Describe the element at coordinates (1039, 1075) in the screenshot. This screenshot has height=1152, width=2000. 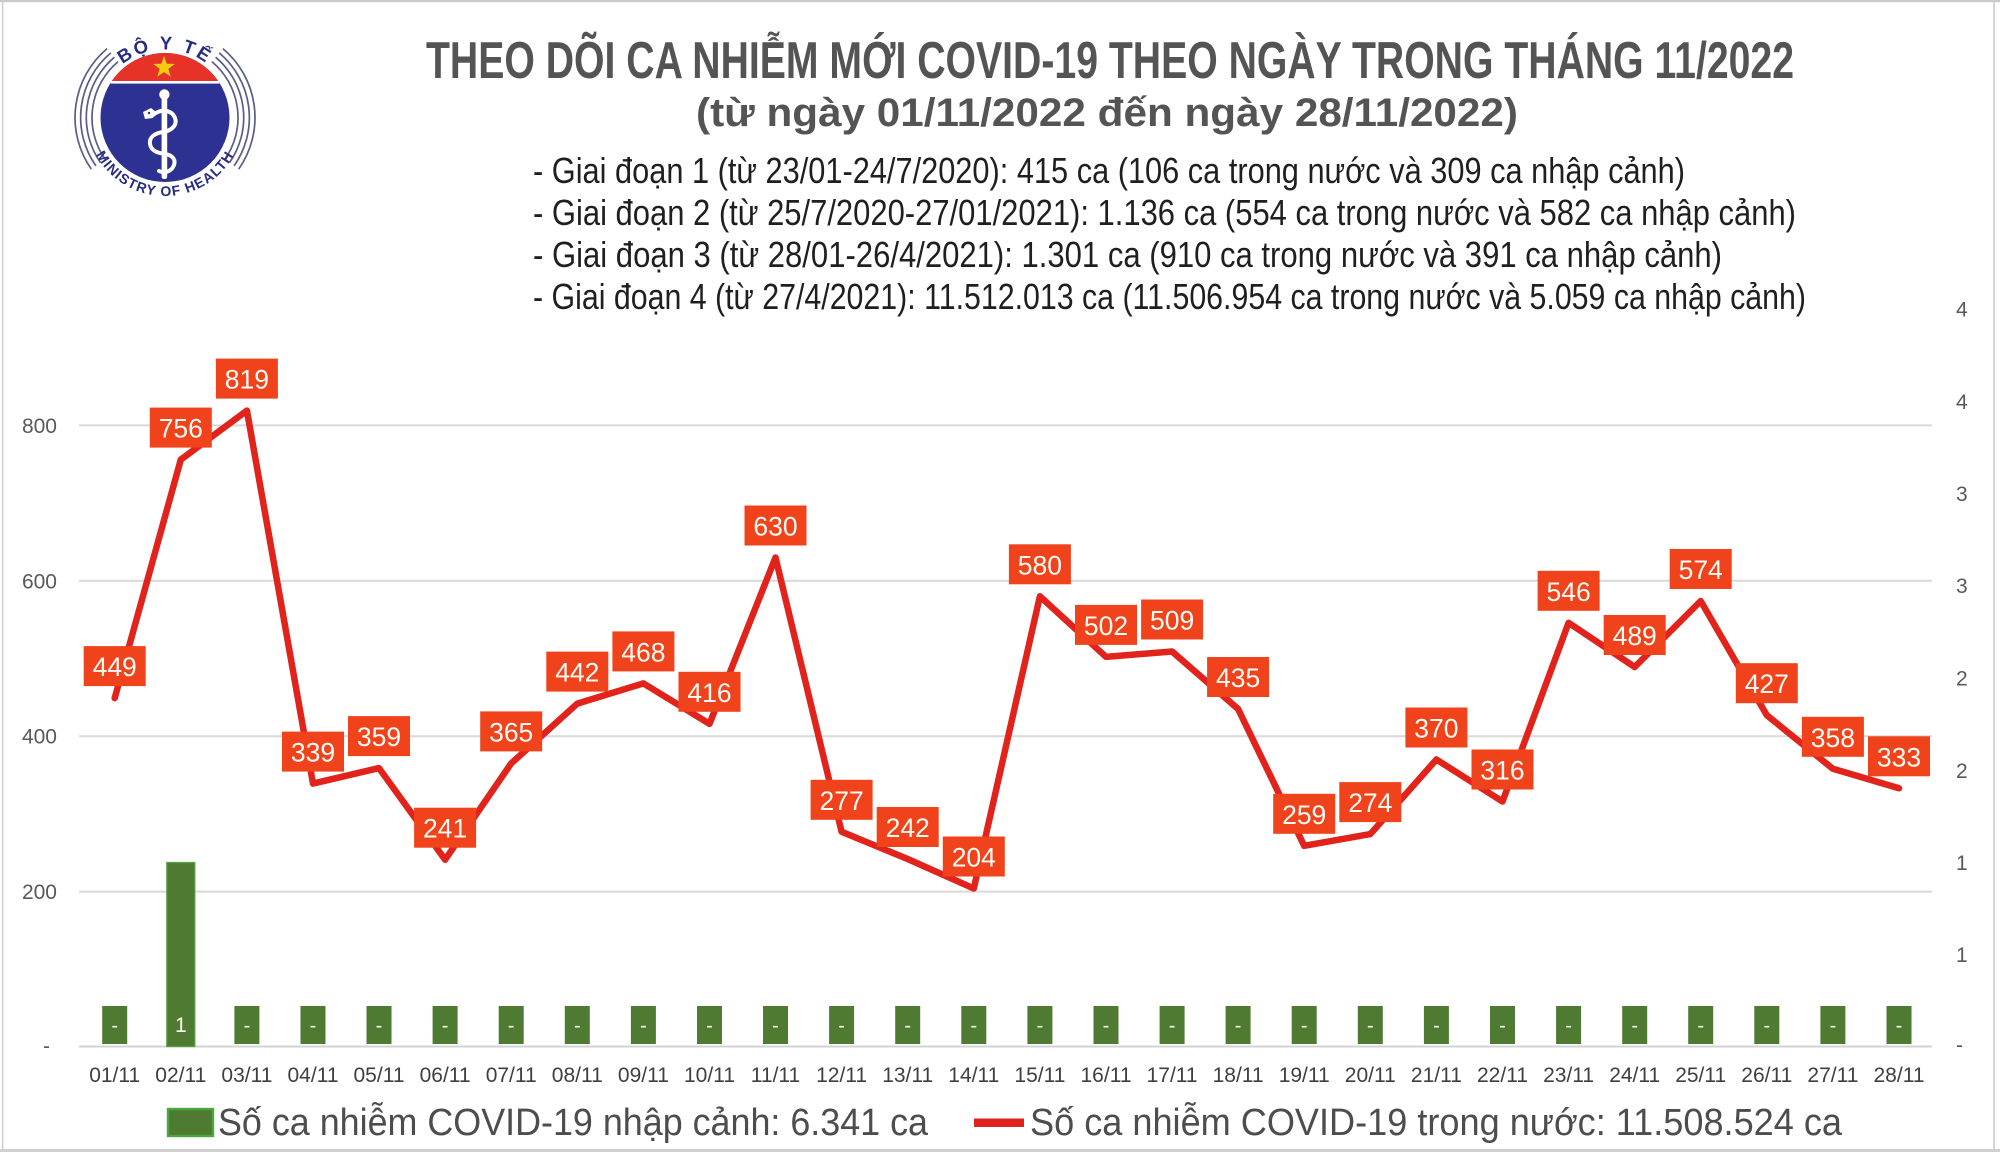
I see `svg-text: 15/11` at that location.